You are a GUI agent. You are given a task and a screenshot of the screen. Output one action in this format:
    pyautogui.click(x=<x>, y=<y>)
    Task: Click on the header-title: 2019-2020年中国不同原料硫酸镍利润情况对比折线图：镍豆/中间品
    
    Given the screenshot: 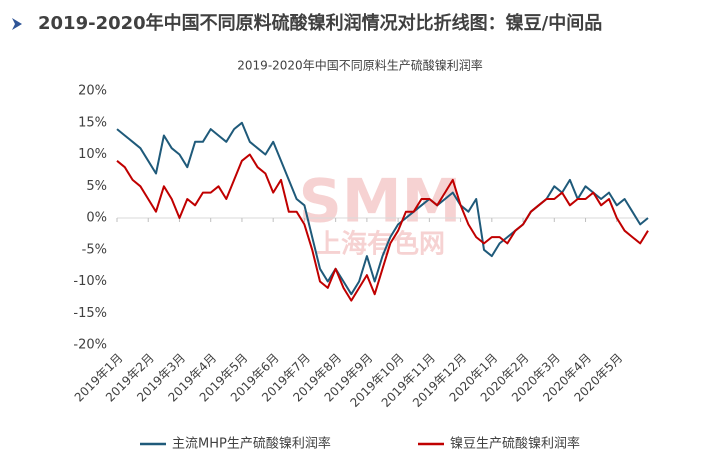 What is the action you would take?
    pyautogui.click(x=320, y=23)
    